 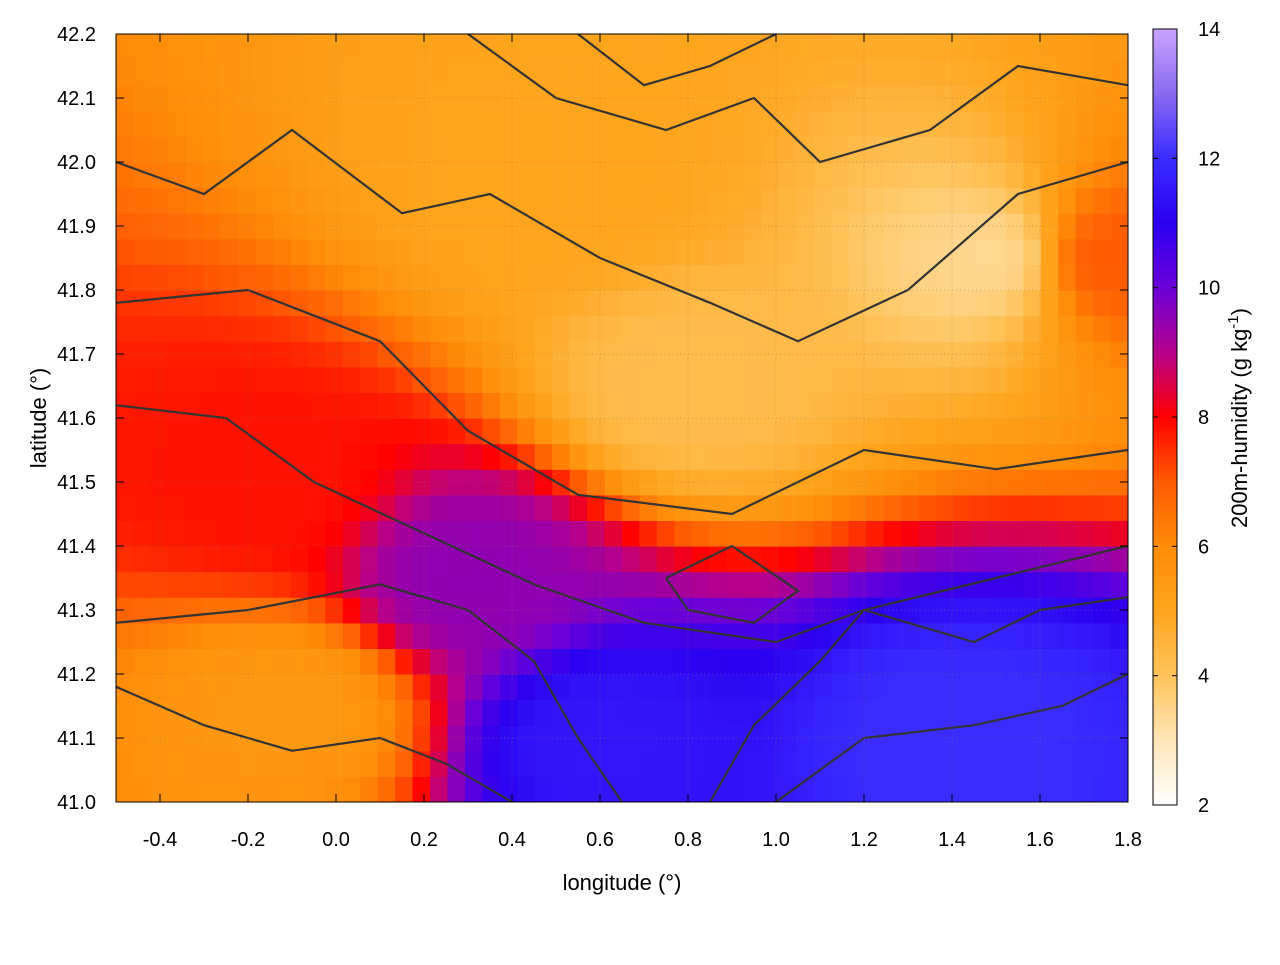 I want to click on x-tick-label: -0.4, so click(x=160, y=840).